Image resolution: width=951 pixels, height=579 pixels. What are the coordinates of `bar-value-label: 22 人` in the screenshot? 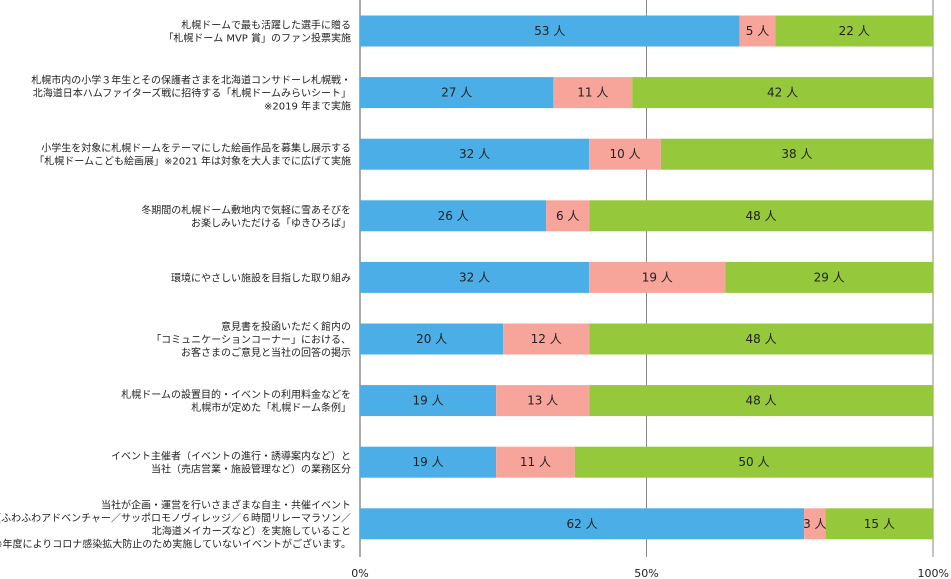 It's located at (854, 31).